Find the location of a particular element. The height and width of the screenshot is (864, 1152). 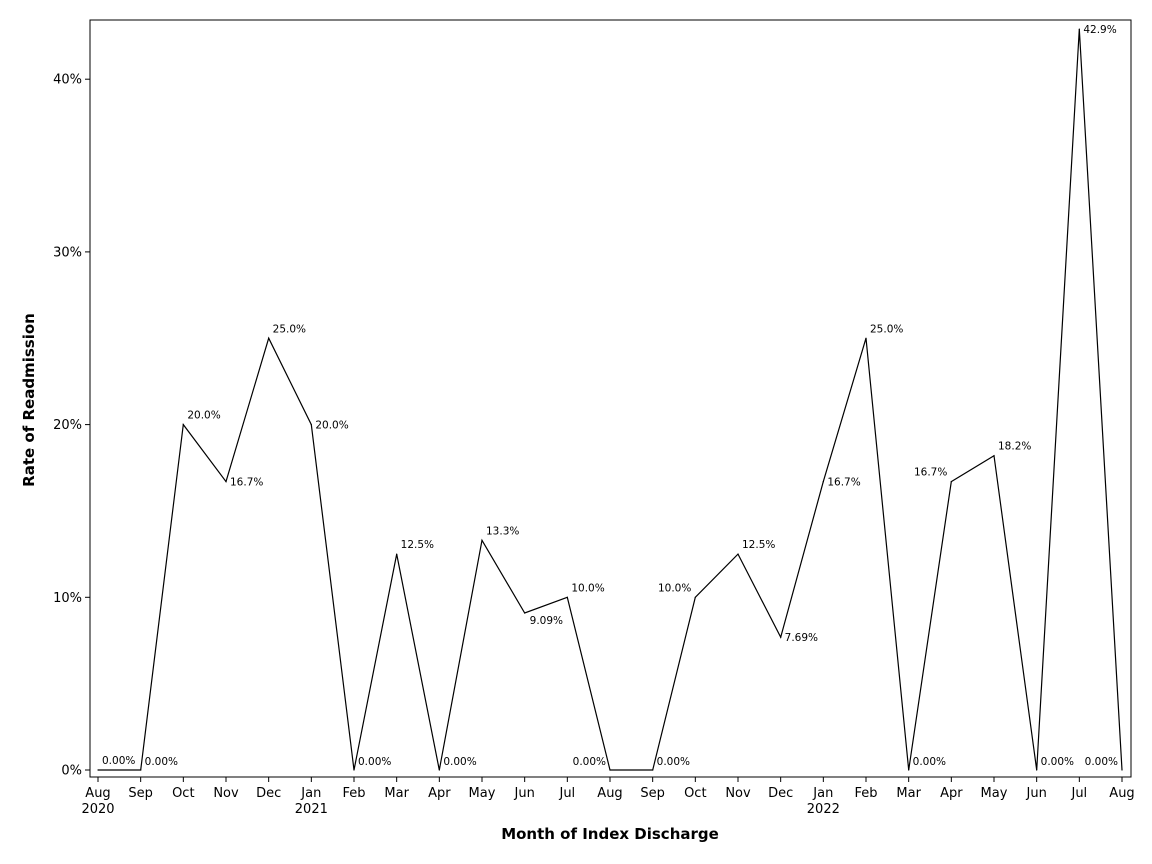

y-axis-title: Rate of Readmission is located at coordinates (29, 400).